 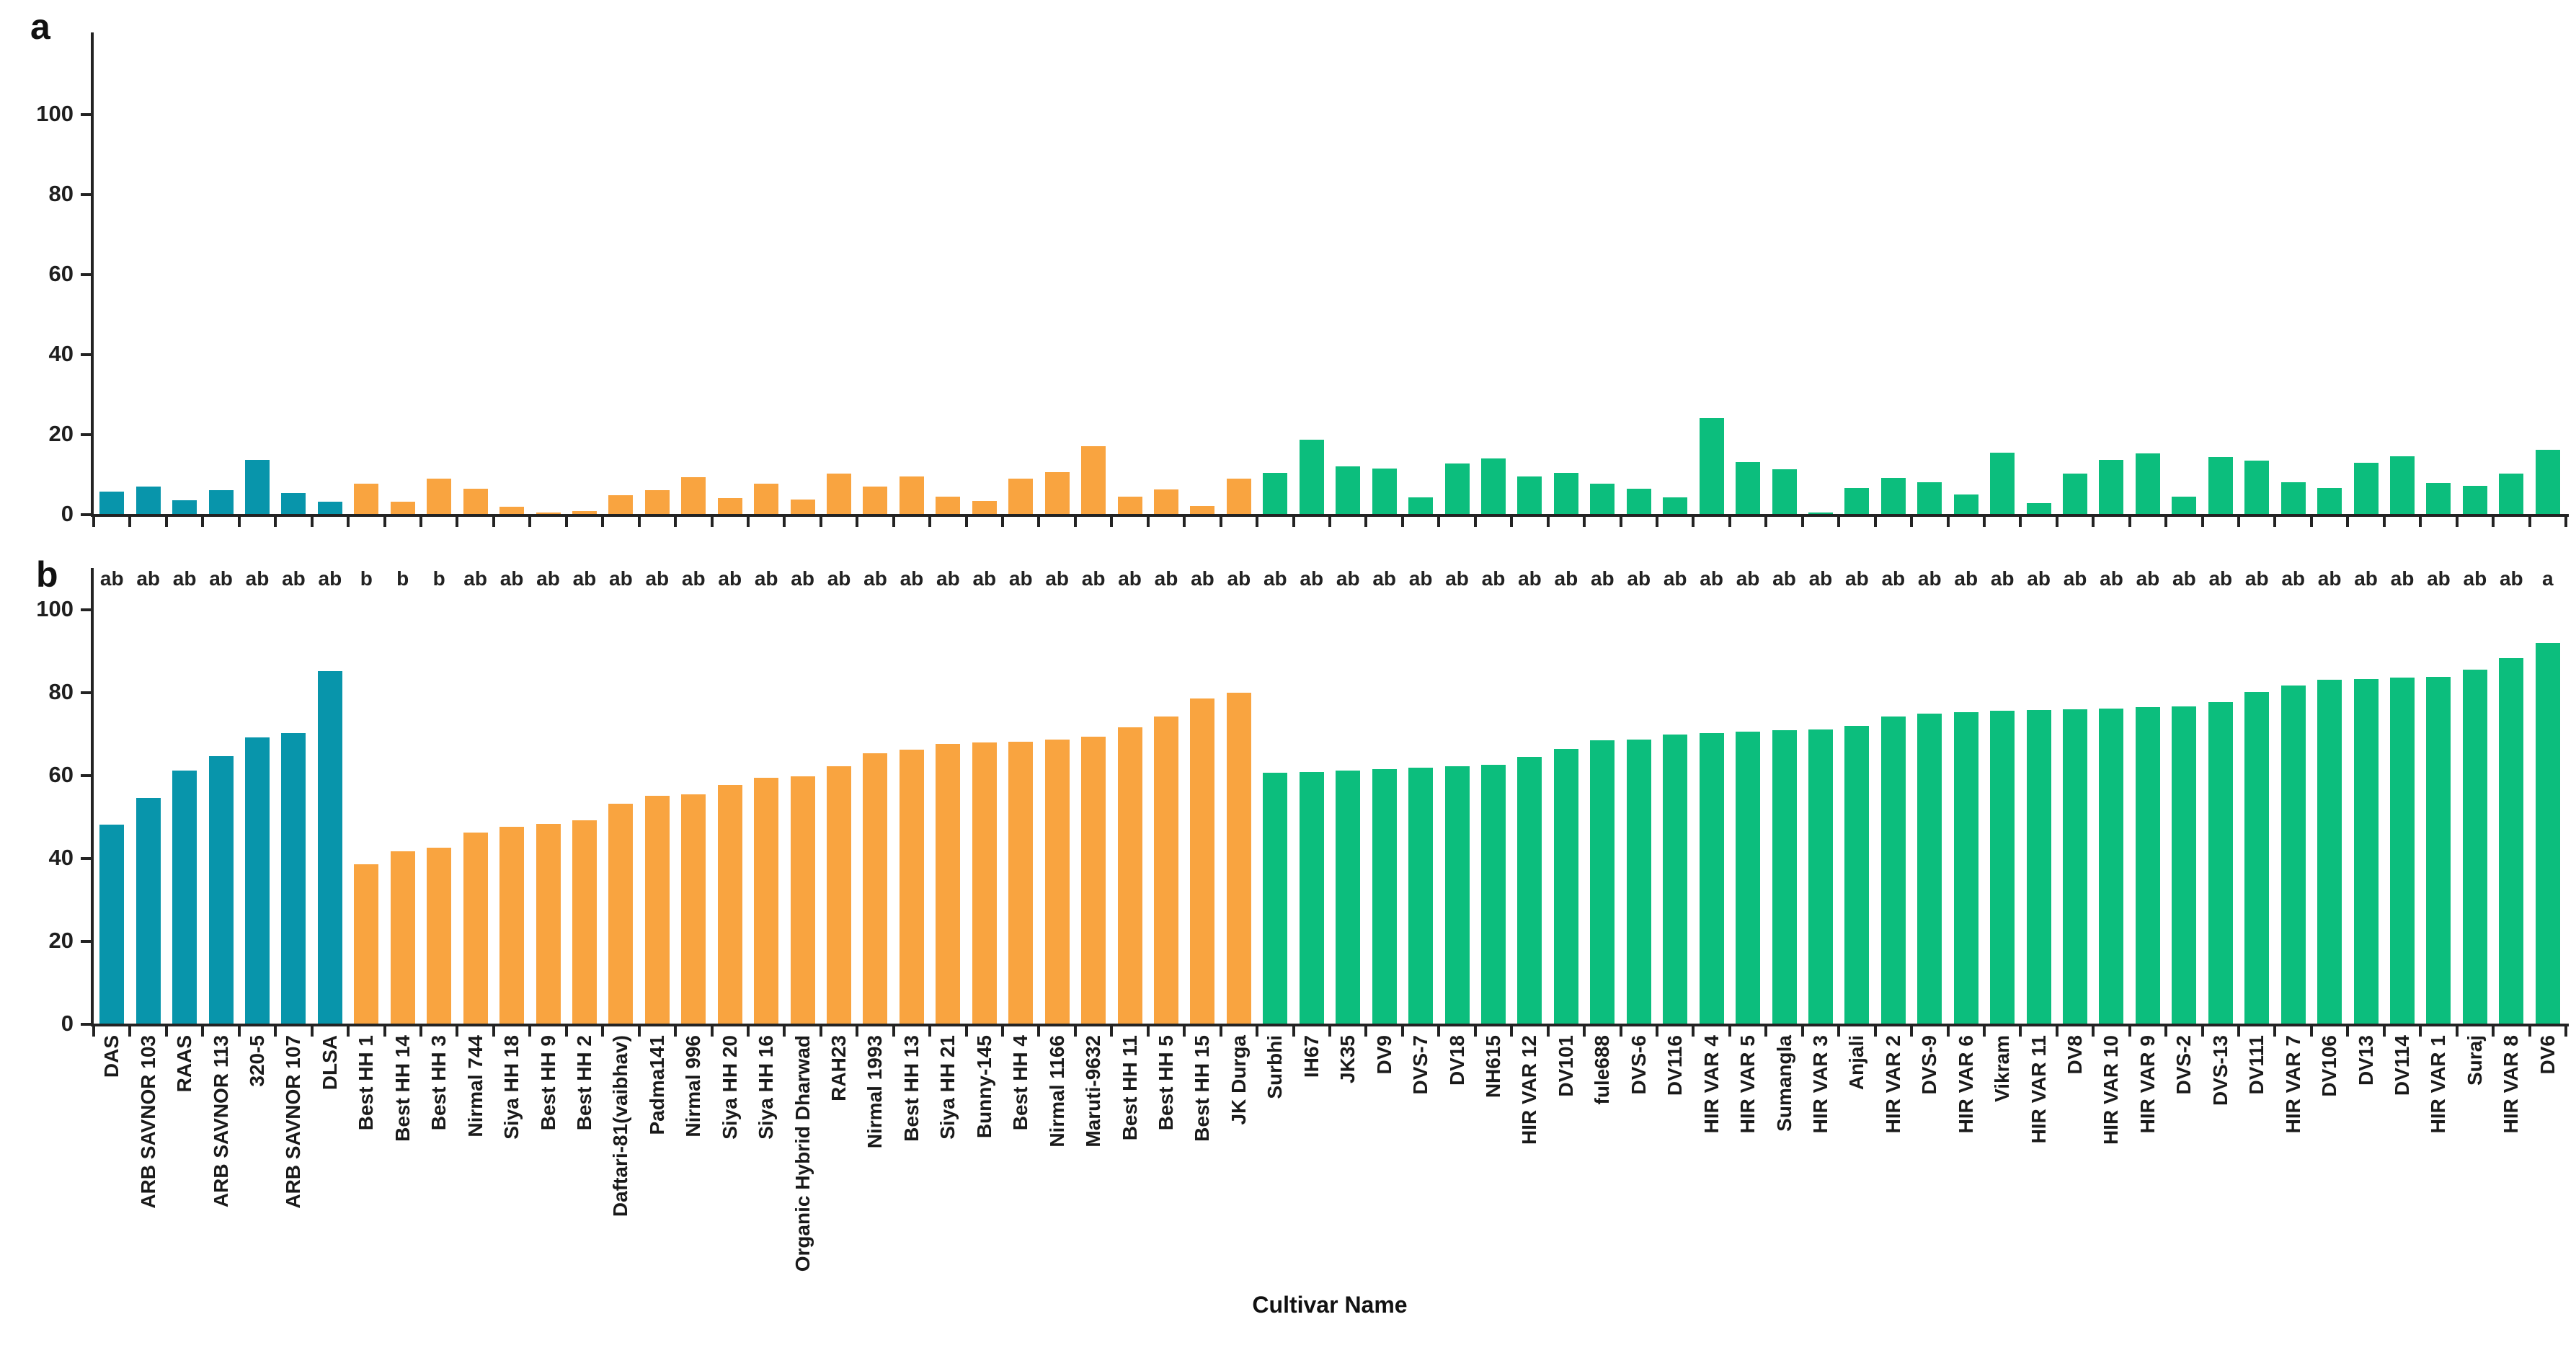 What do you see at coordinates (1330, 515) in the screenshot?
I see `x-axis-line` at bounding box center [1330, 515].